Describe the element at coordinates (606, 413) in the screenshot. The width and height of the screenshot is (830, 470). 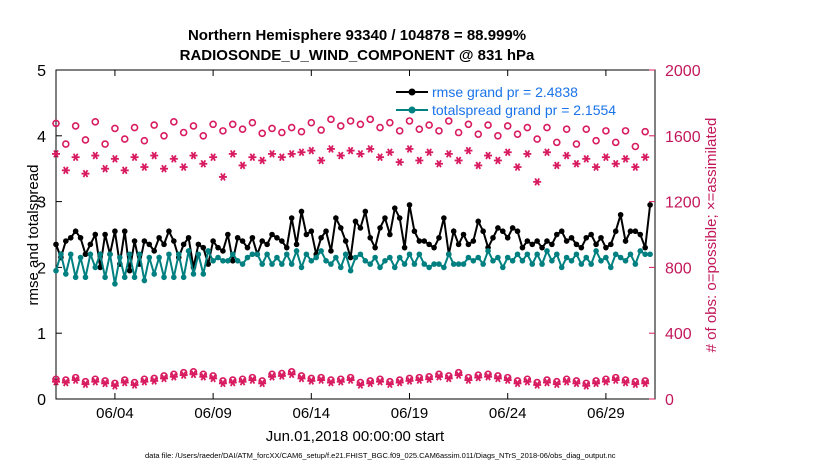
I see `x-tick-label: 06/29` at that location.